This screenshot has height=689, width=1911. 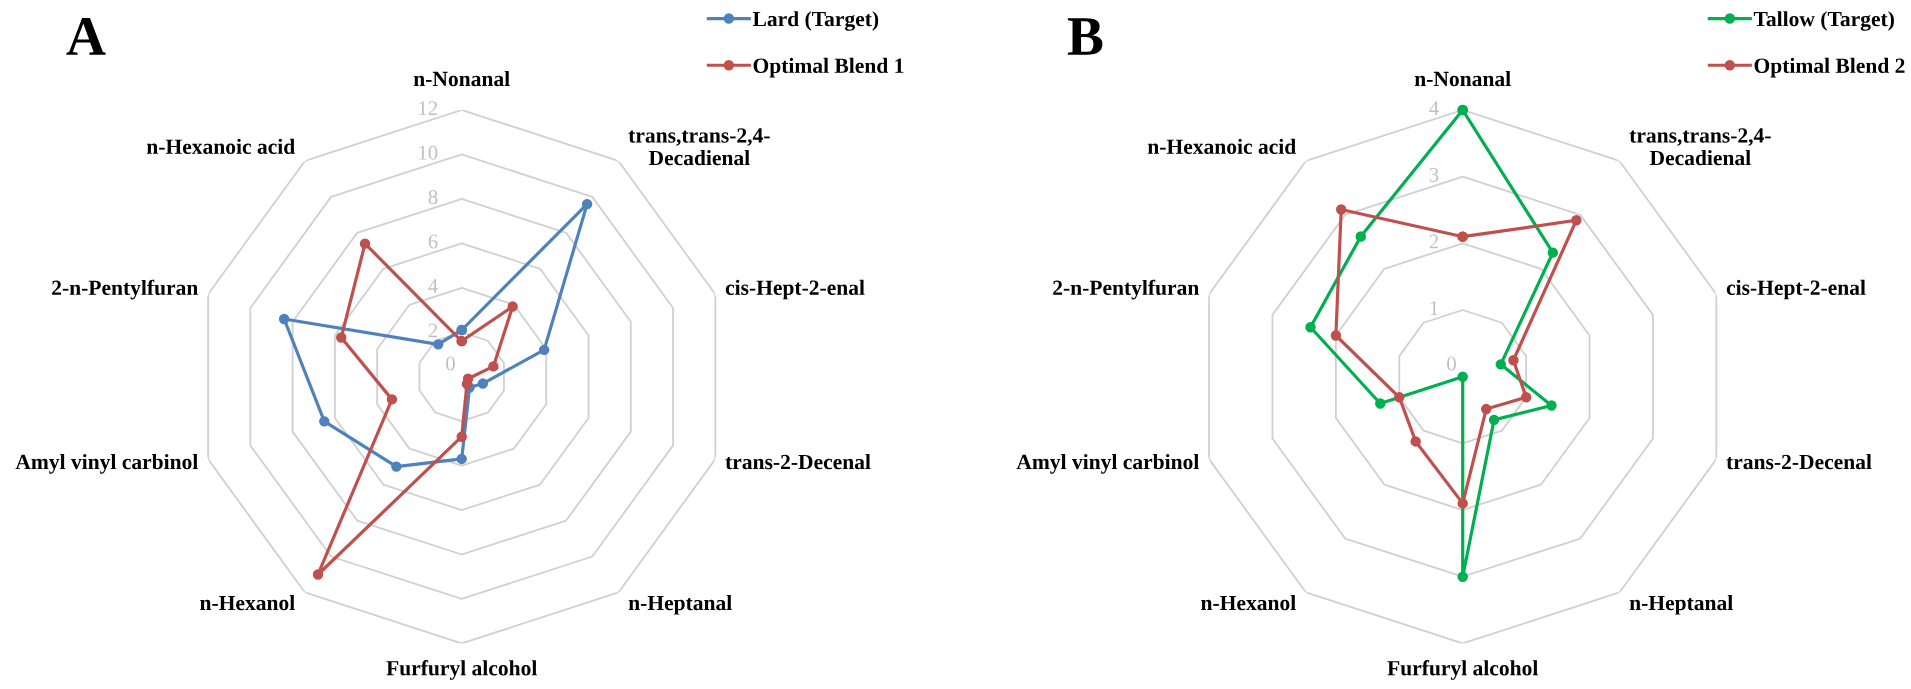 What do you see at coordinates (815, 21) in the screenshot?
I see `legend-label: Lard (Target)` at bounding box center [815, 21].